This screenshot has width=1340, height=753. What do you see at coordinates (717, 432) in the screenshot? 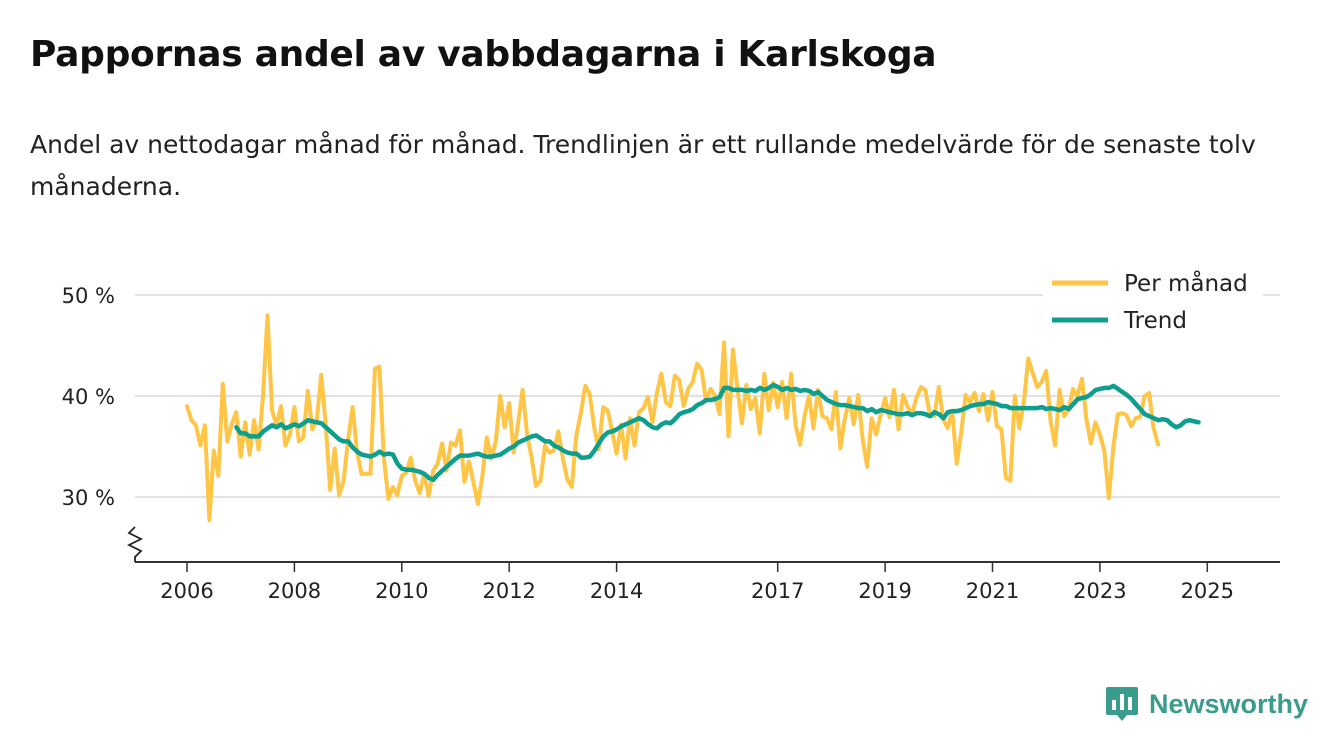
I see `series-trend-line` at bounding box center [717, 432].